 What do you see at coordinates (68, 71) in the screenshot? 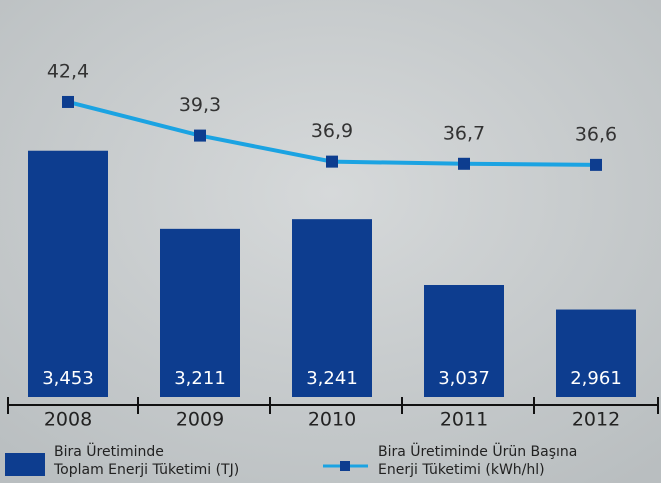
I see `line-label: 42,4` at bounding box center [68, 71].